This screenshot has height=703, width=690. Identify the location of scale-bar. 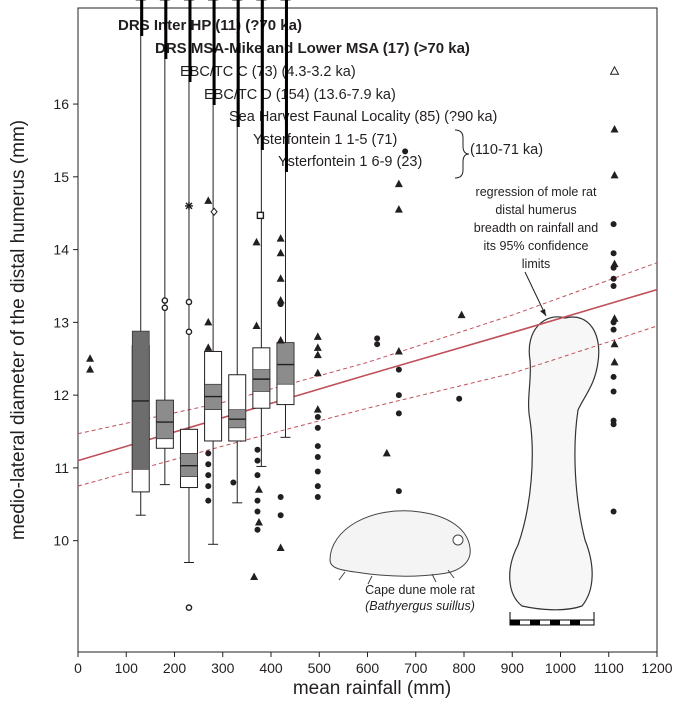
(552, 619).